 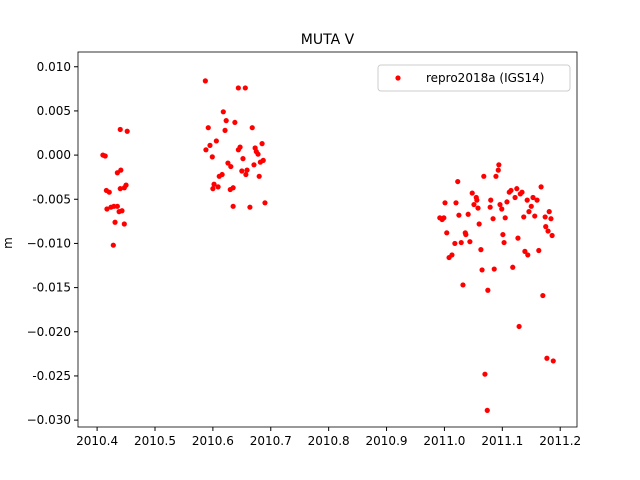 What do you see at coordinates (49, 243) in the screenshot?
I see `y-tick-label: −0.010` at bounding box center [49, 243].